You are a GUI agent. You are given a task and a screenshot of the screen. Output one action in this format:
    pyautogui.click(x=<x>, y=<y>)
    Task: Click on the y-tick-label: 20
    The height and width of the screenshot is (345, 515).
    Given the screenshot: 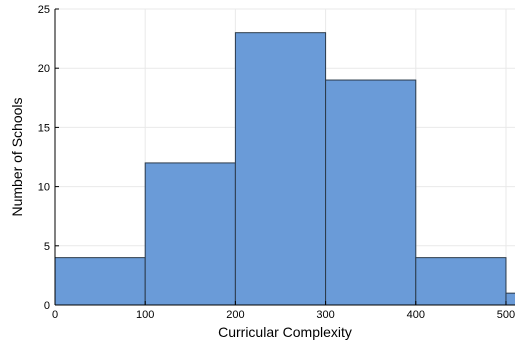 What is the action you would take?
    pyautogui.click(x=44, y=69)
    